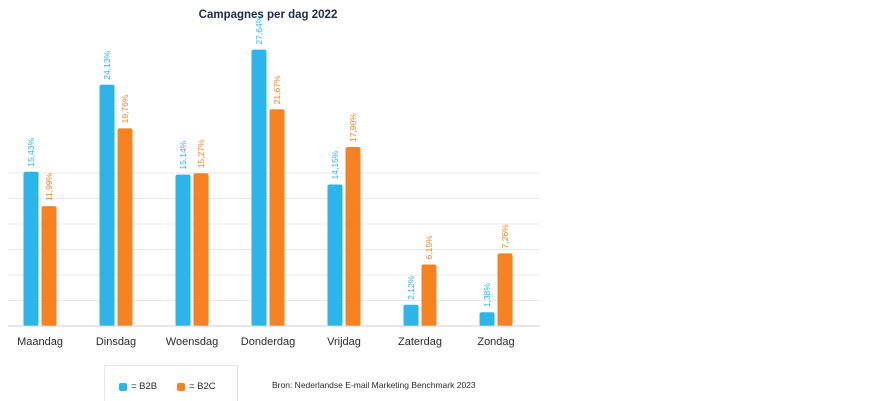 The width and height of the screenshot is (874, 401). What do you see at coordinates (487, 319) in the screenshot?
I see `bar-b2b-zondag` at bounding box center [487, 319].